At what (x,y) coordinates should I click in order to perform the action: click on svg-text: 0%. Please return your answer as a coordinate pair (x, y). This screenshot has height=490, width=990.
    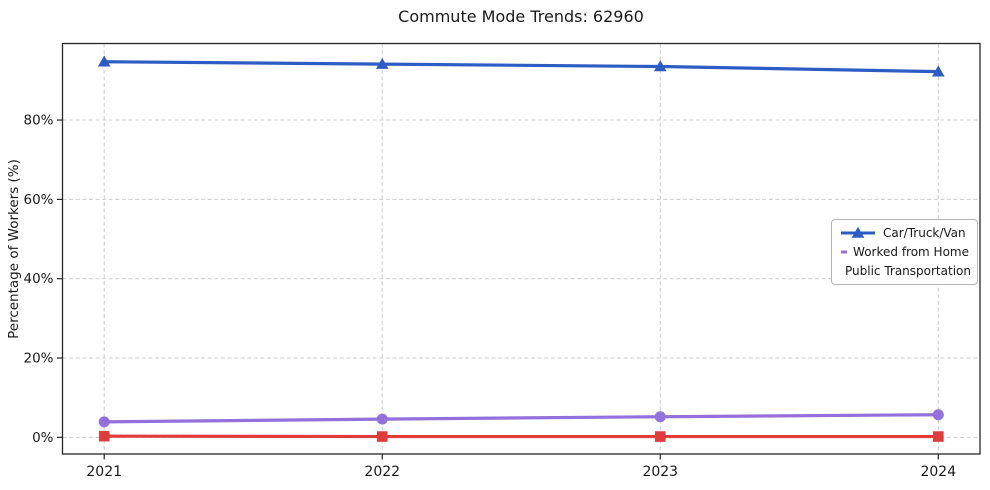
    Looking at the image, I should click on (43, 438).